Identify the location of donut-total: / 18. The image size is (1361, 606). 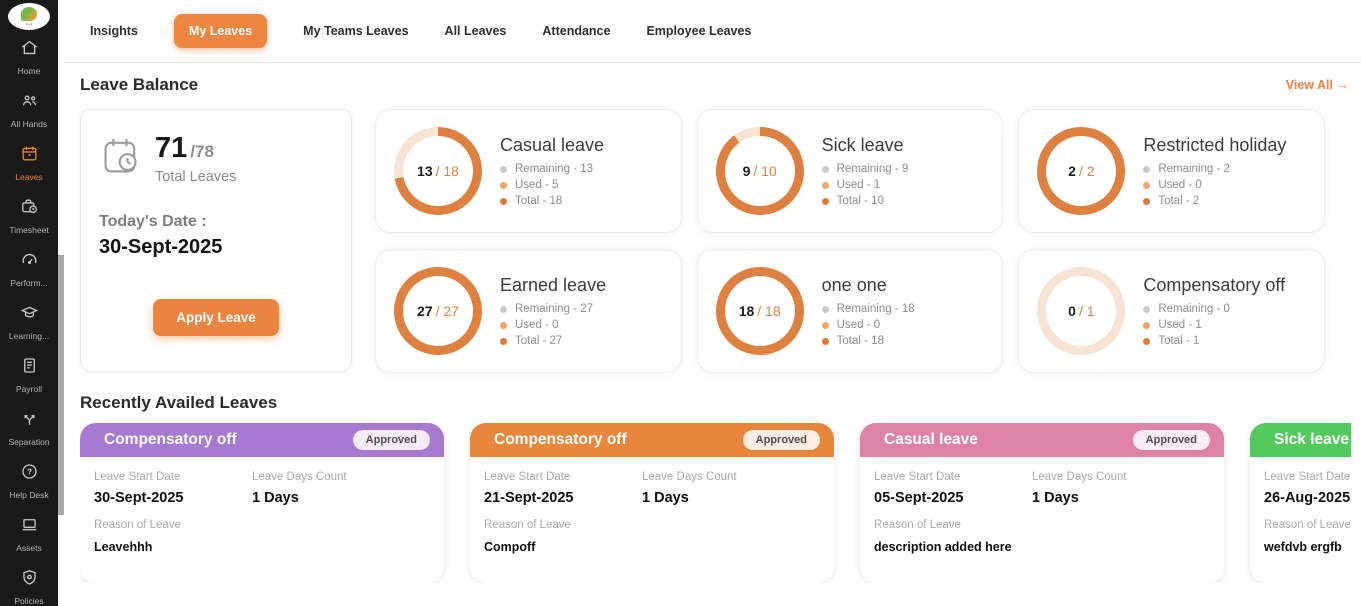
(769, 311).